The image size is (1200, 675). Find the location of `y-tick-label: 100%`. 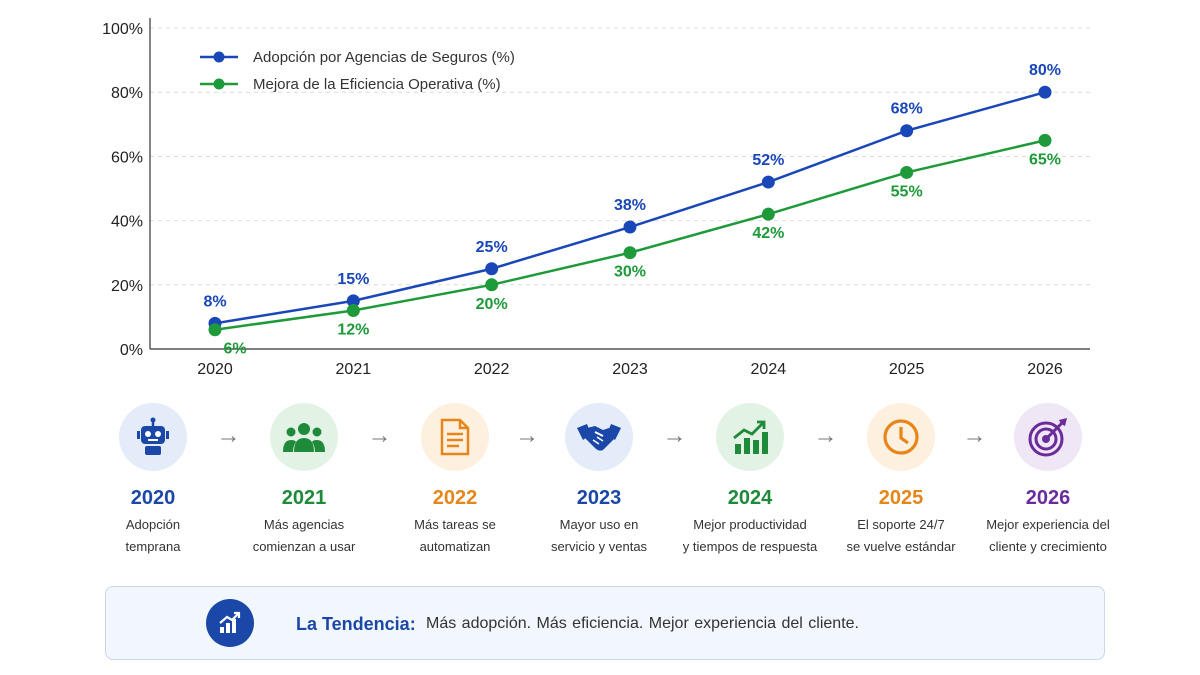

y-tick-label: 100% is located at coordinates (122, 29).